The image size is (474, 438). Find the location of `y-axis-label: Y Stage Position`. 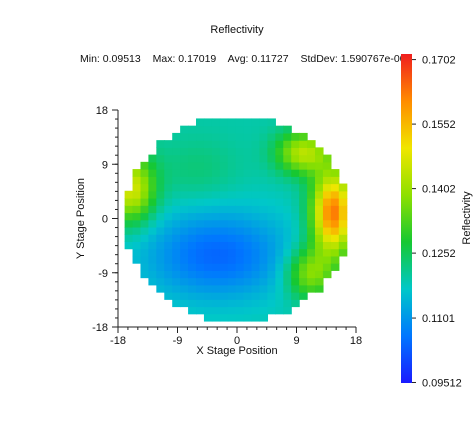

y-axis-label: Y Stage Position is located at coordinates (81, 218).